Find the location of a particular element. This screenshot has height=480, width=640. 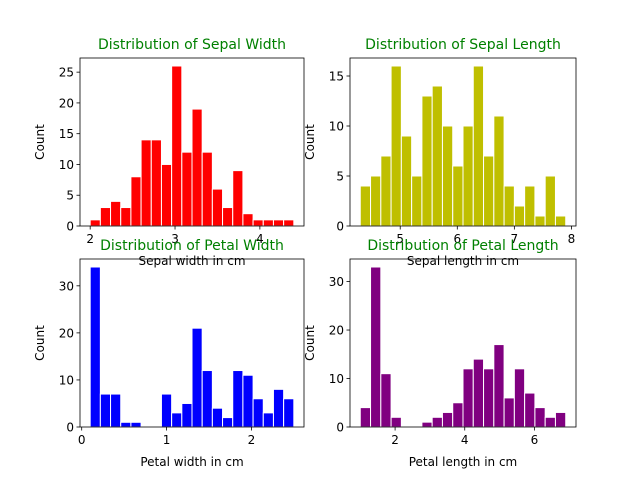

chart-title: Distribution of Sepal Width is located at coordinates (192, 45).